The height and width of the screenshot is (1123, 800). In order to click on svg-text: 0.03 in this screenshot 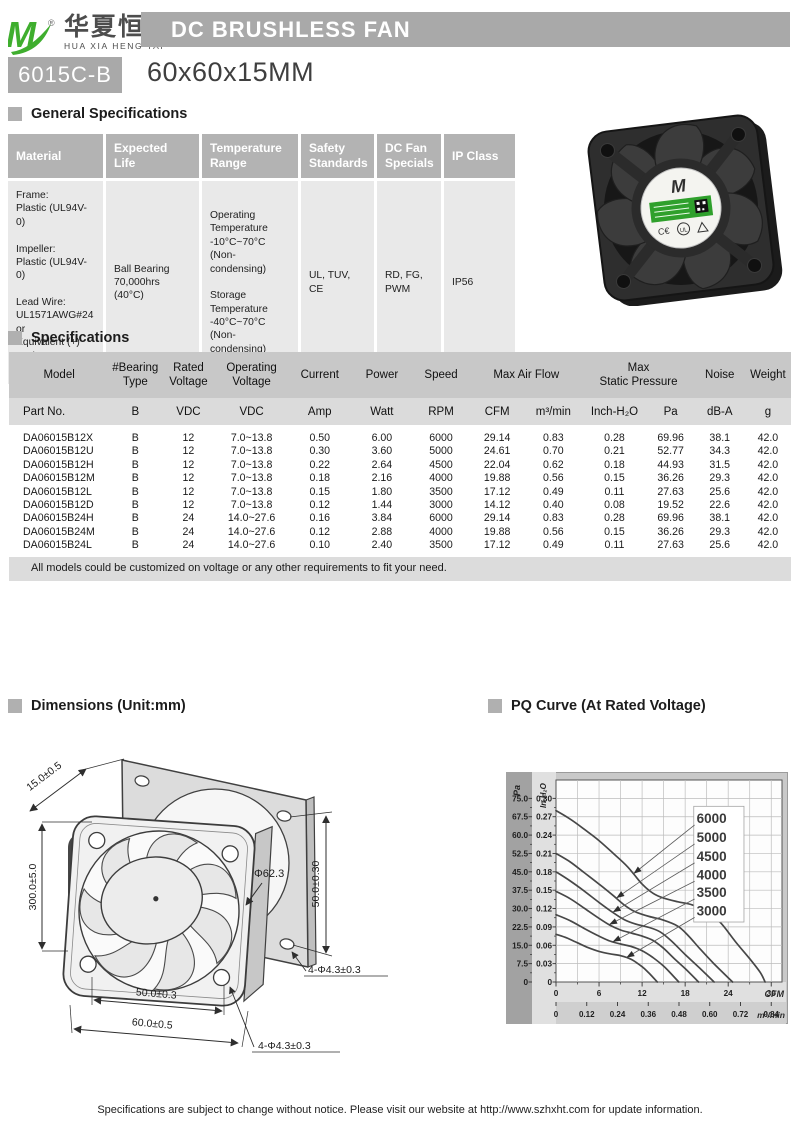, I will do `click(544, 964)`.